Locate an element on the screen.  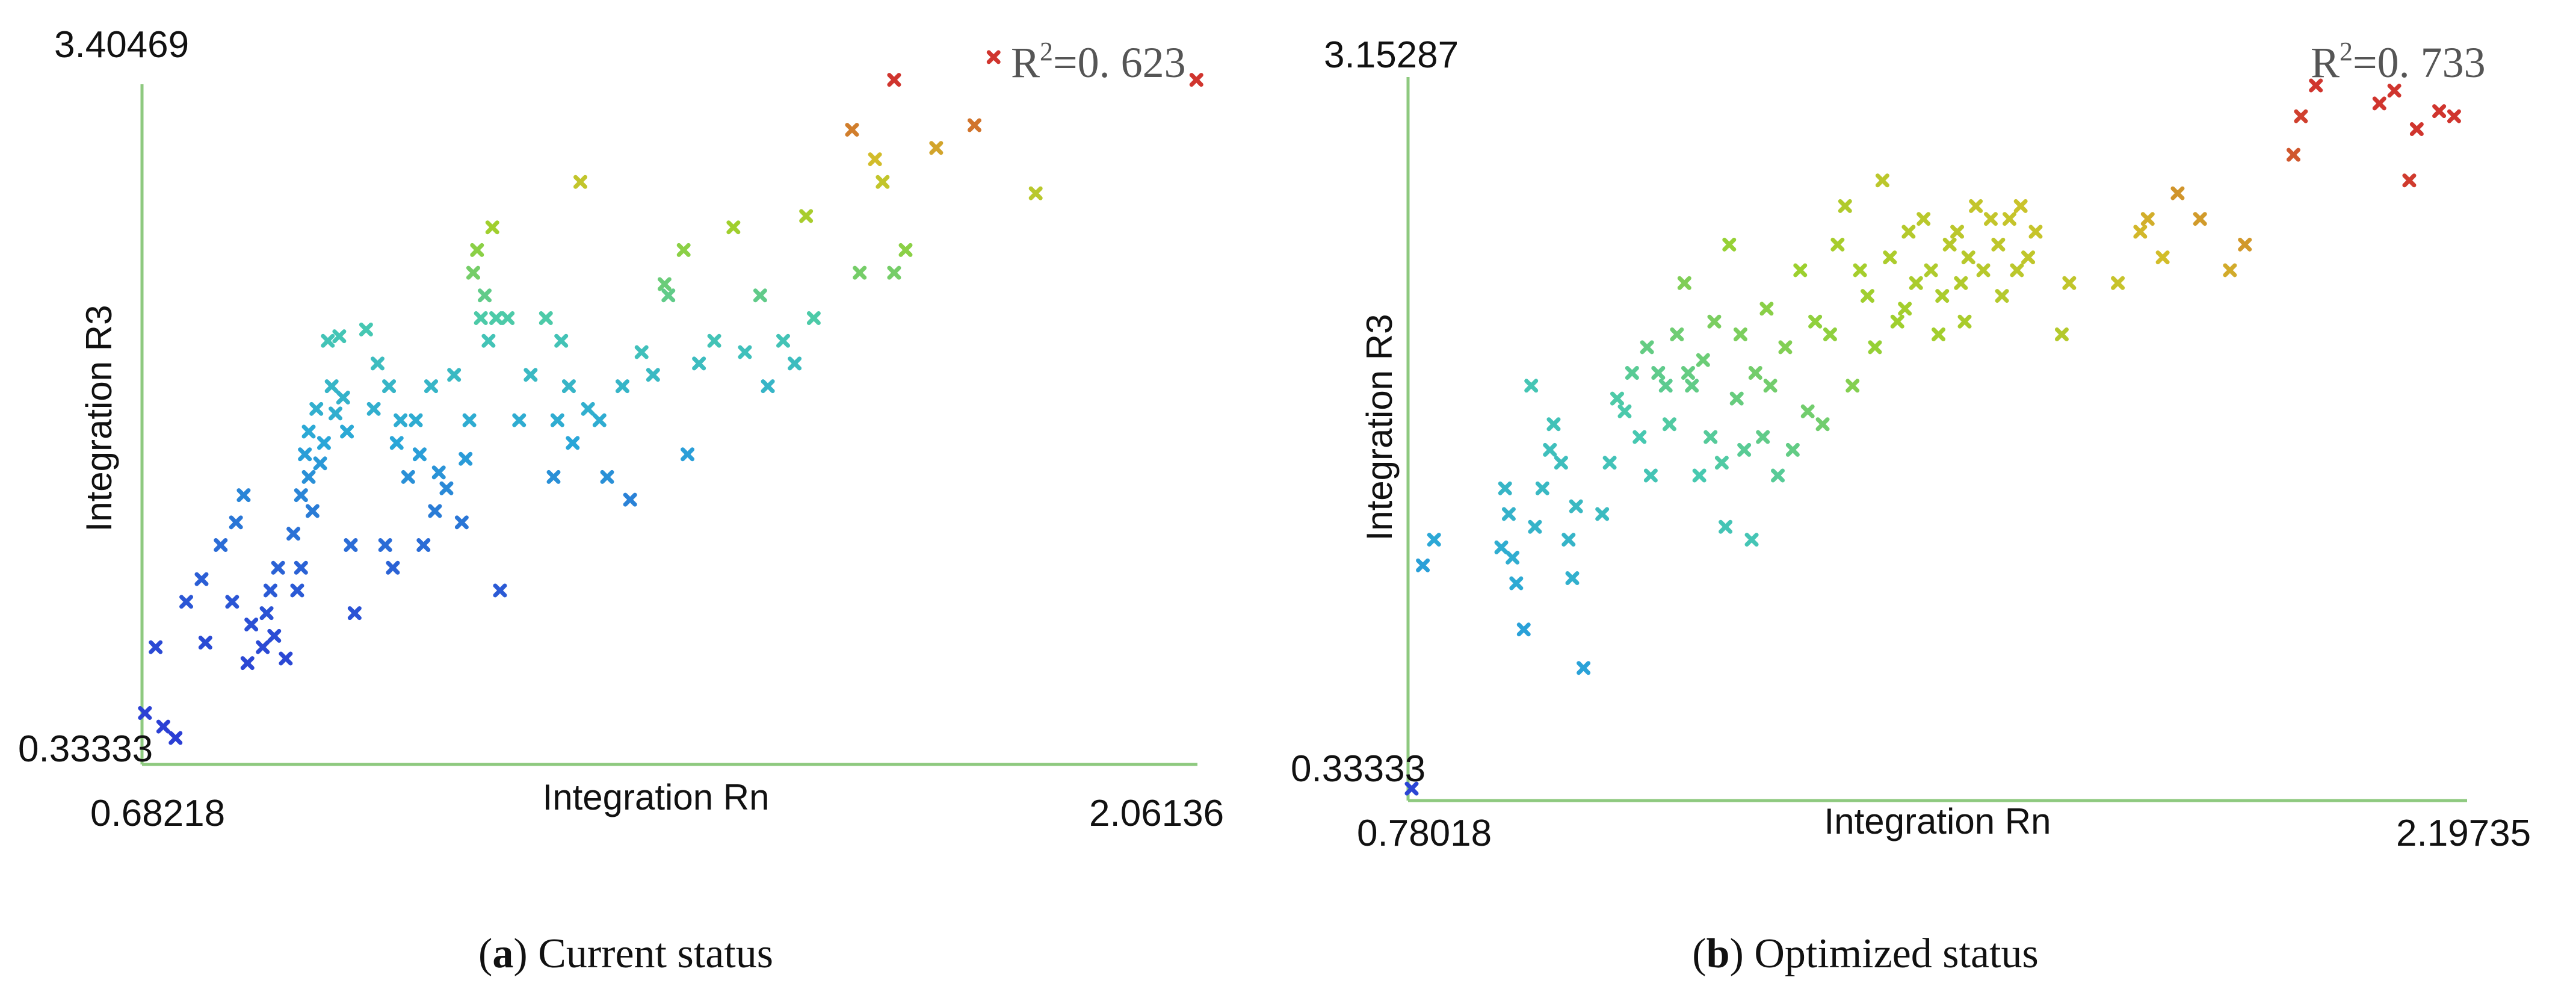
panel-a-x-axis-label: Integration Rn is located at coordinates (656, 797).